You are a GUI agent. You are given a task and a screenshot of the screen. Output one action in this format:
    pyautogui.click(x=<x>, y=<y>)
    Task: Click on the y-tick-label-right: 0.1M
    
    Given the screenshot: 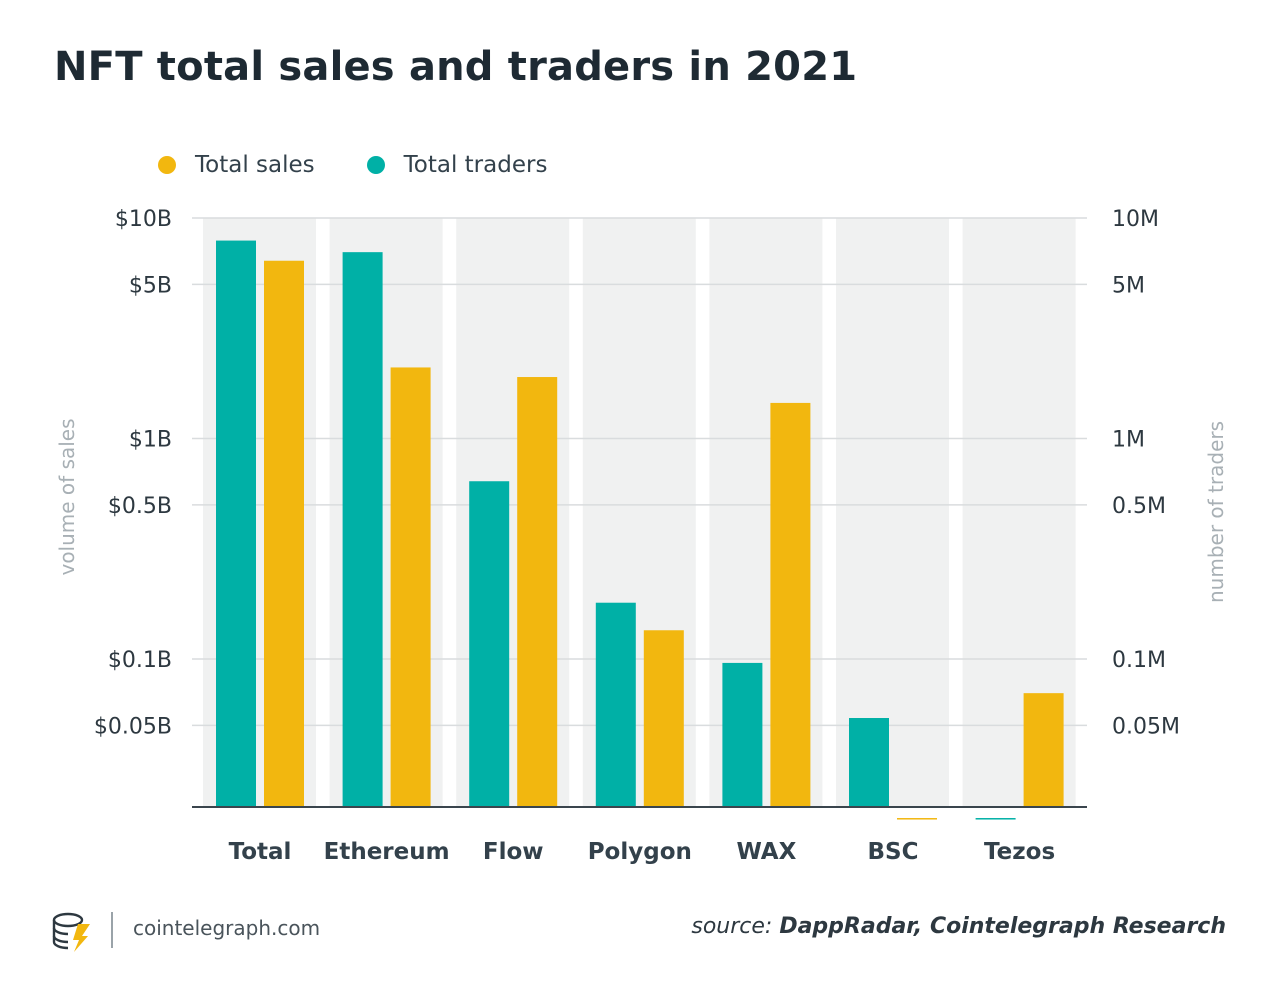 What is the action you would take?
    pyautogui.click(x=1139, y=660)
    